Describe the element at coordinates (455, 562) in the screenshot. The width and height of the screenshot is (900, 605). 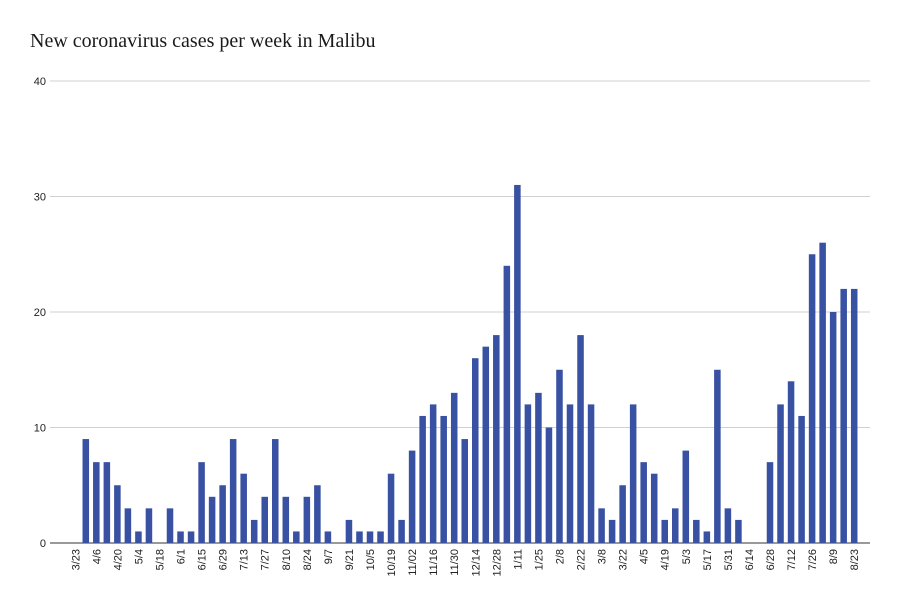
I see `x-tick-label: 11/30` at that location.